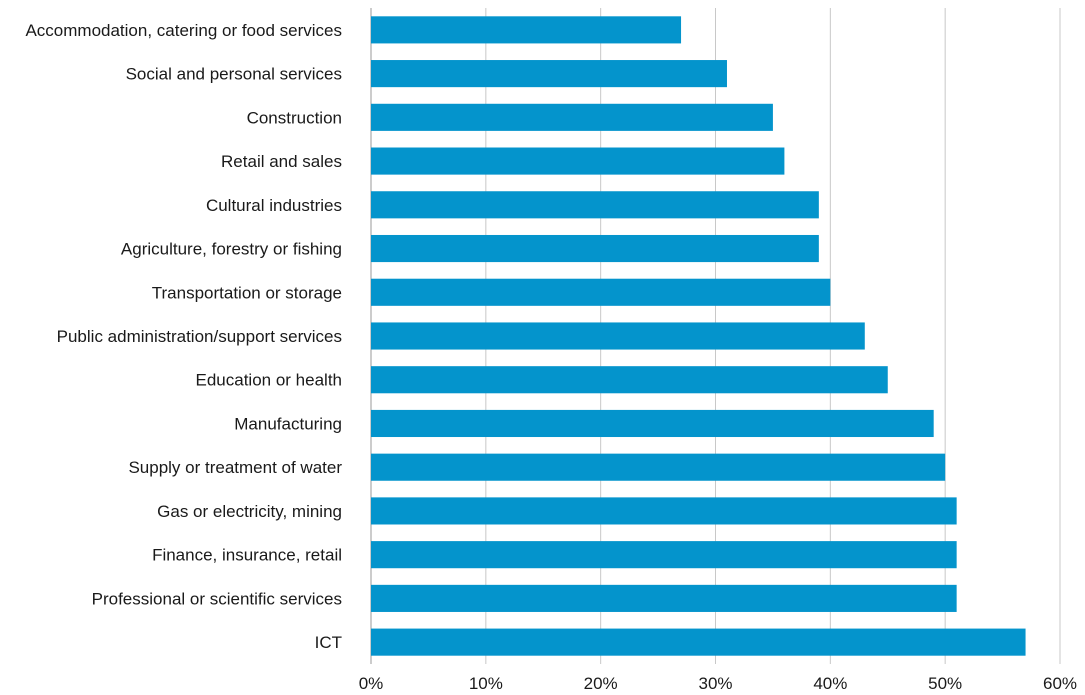  I want to click on category-label: ICT, so click(328, 642).